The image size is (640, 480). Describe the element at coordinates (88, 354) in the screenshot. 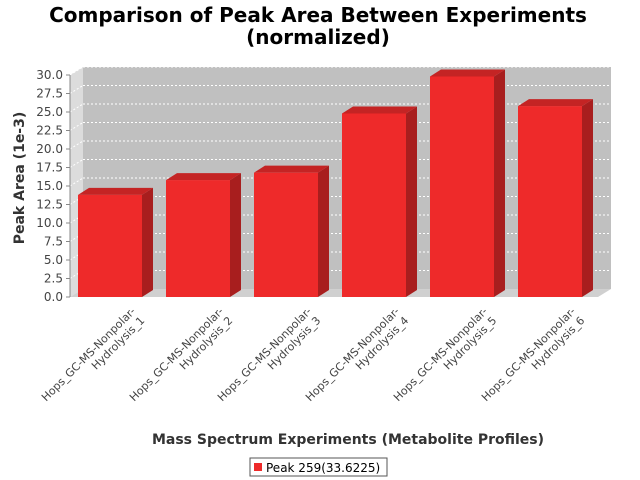

I see `x-tick-label-line: Hops_GC-MS-Nonpolar-` at that location.